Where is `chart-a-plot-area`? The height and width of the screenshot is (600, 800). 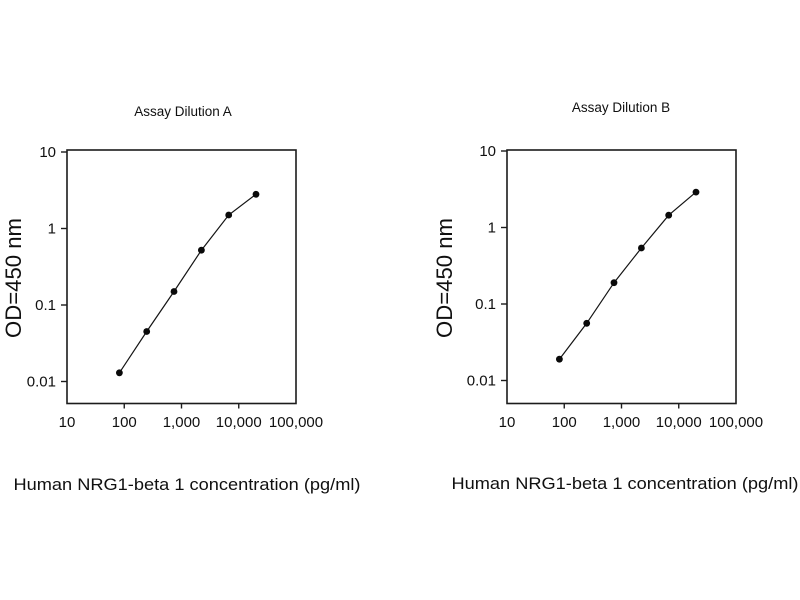 chart-a-plot-area is located at coordinates (181, 277).